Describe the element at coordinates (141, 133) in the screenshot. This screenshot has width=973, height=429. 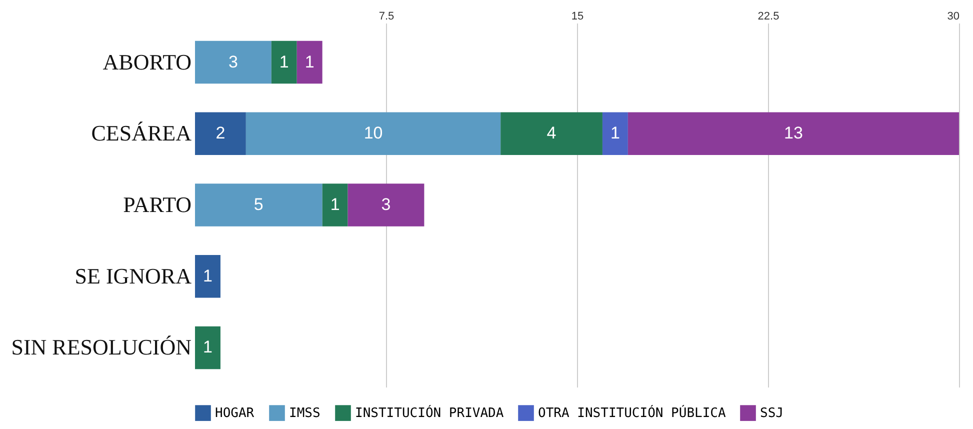
I see `y-tick-label: CESÁREA` at that location.